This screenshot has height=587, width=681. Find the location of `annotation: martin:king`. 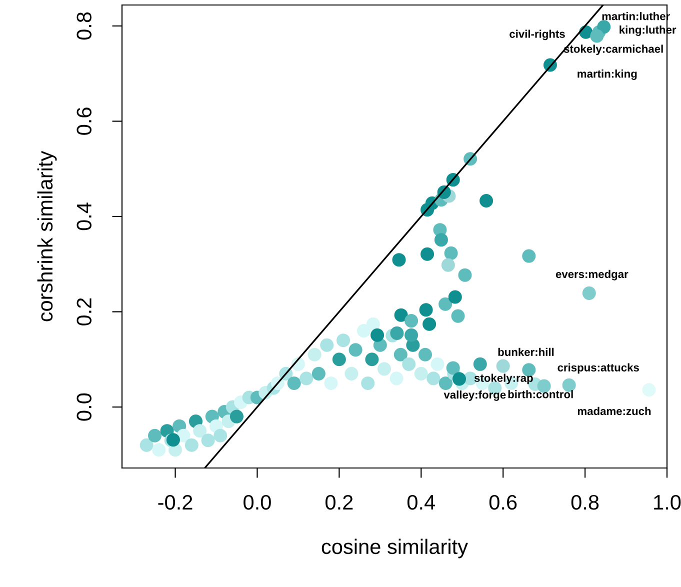

annotation: martin:king is located at coordinates (607, 75).